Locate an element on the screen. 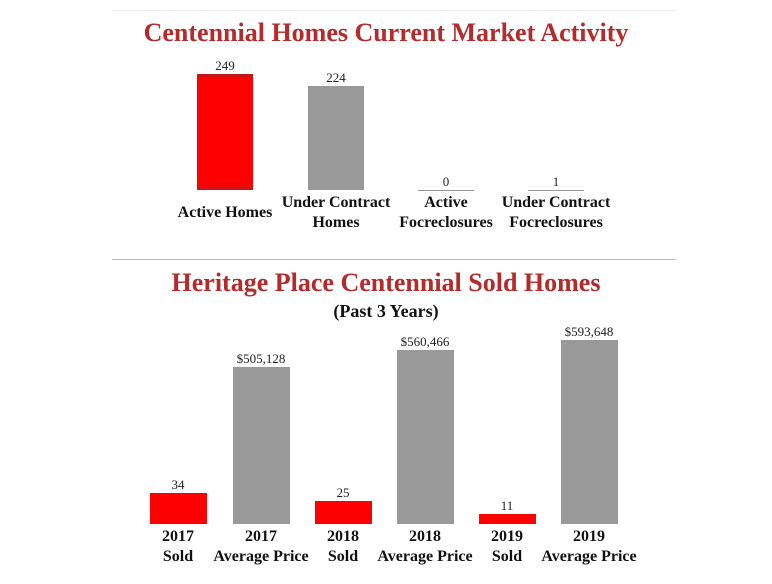 The image size is (772, 584). category-label-3: 2018 Average Price is located at coordinates (425, 547).